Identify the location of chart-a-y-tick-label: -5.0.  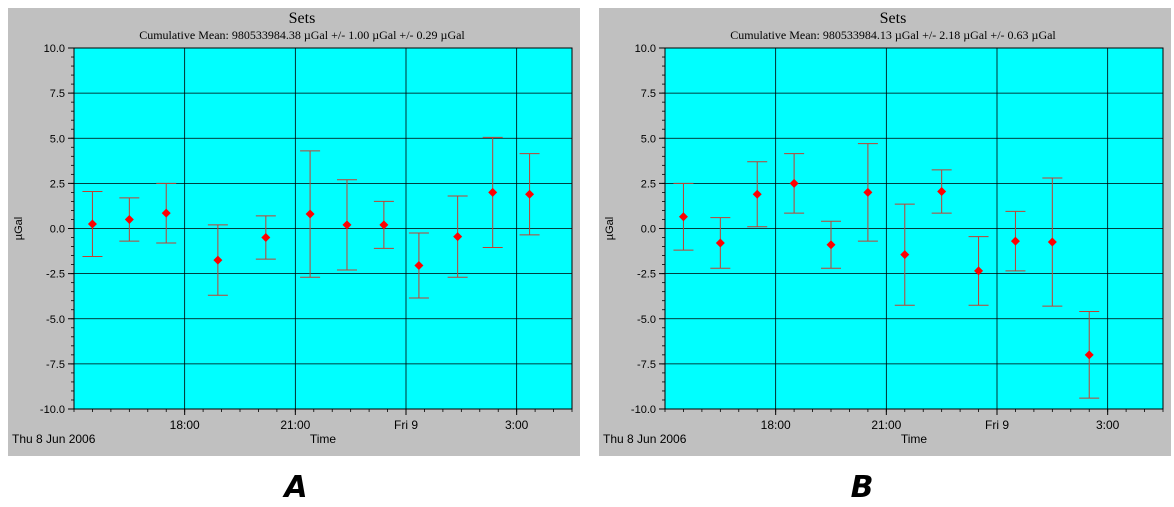
(55, 320).